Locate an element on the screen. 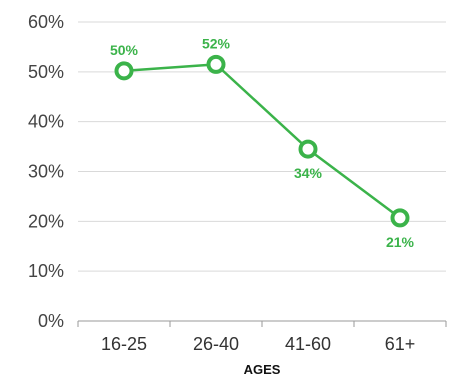  x-tick-label: 41-60 is located at coordinates (308, 344).